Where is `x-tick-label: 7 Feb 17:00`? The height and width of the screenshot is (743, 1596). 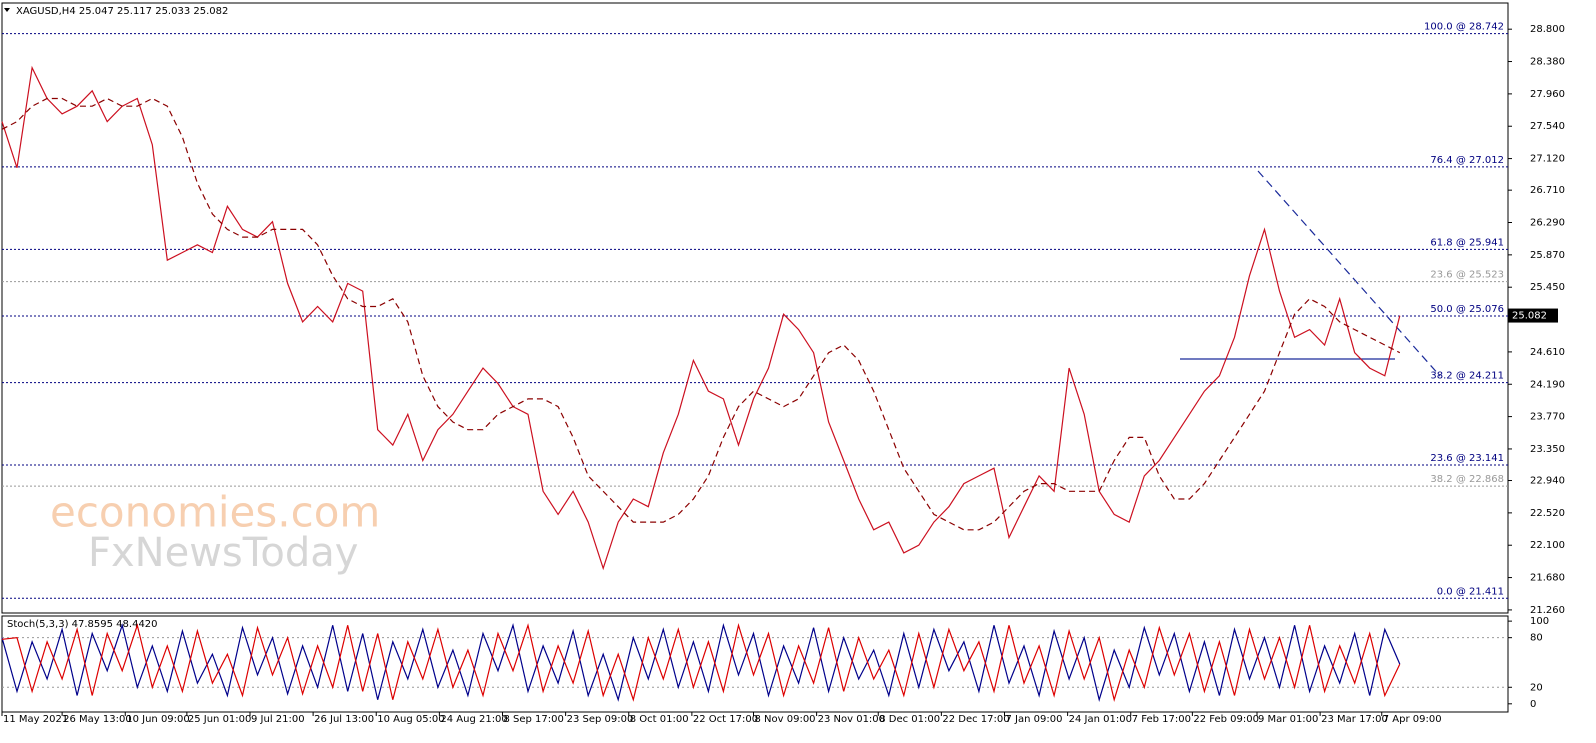 x-tick-label: 7 Feb 17:00 is located at coordinates (1161, 719).